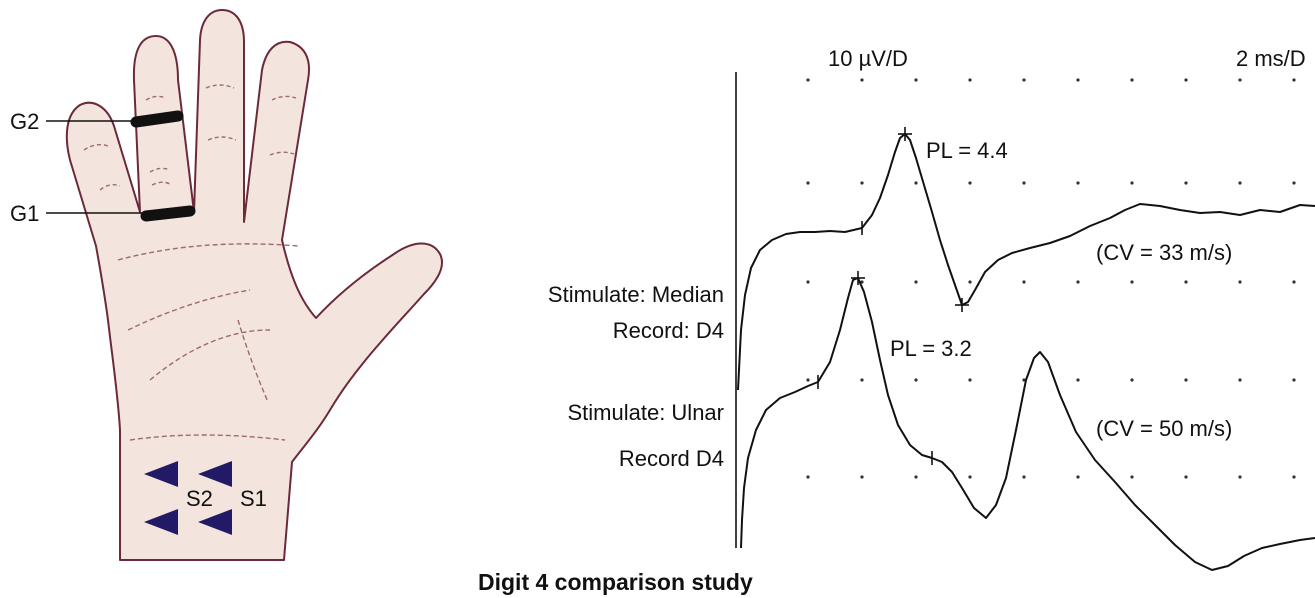 This screenshot has width=1315, height=598. Describe the element at coordinates (168, 213) in the screenshot. I see `ring-electrode-g1` at that location.